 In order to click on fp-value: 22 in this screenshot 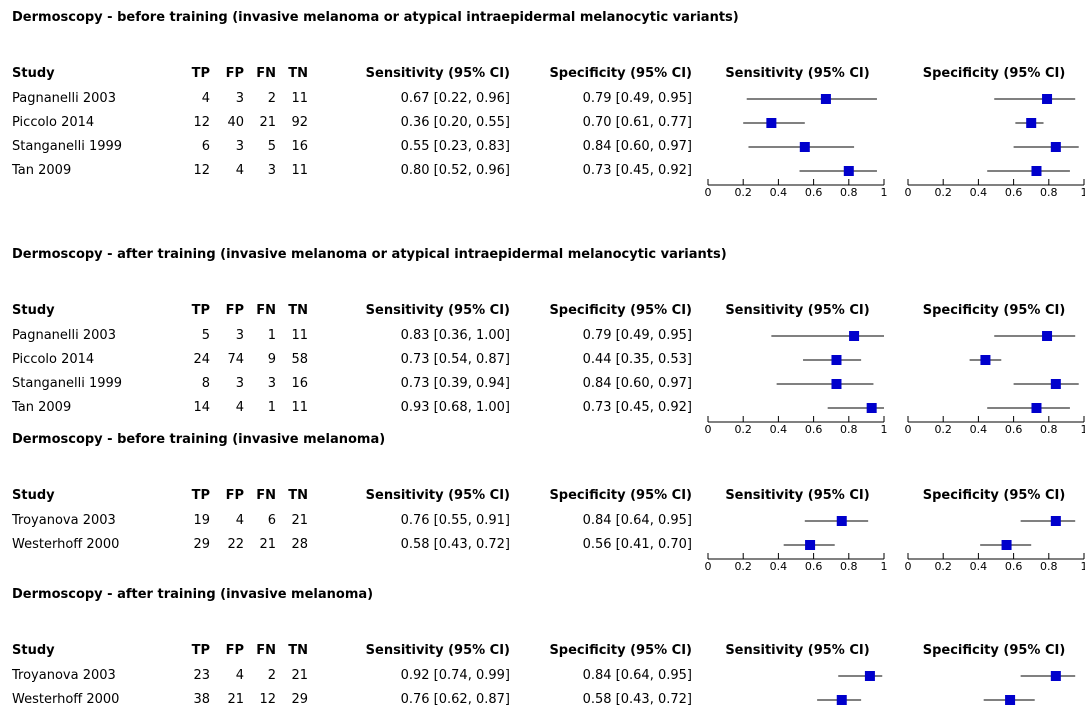, I will do `click(228, 545)`.